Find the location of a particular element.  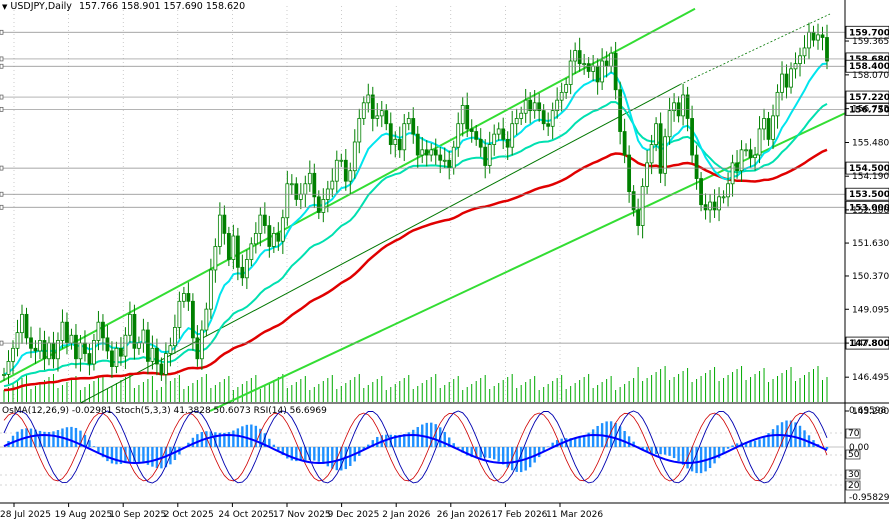

y-tick-label: 152.900 is located at coordinates (870, 211).